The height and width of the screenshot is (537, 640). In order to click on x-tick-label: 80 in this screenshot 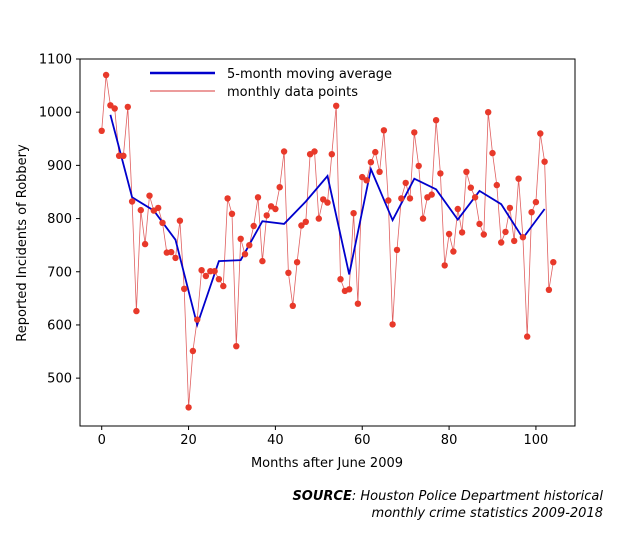, I will do `click(449, 440)`.